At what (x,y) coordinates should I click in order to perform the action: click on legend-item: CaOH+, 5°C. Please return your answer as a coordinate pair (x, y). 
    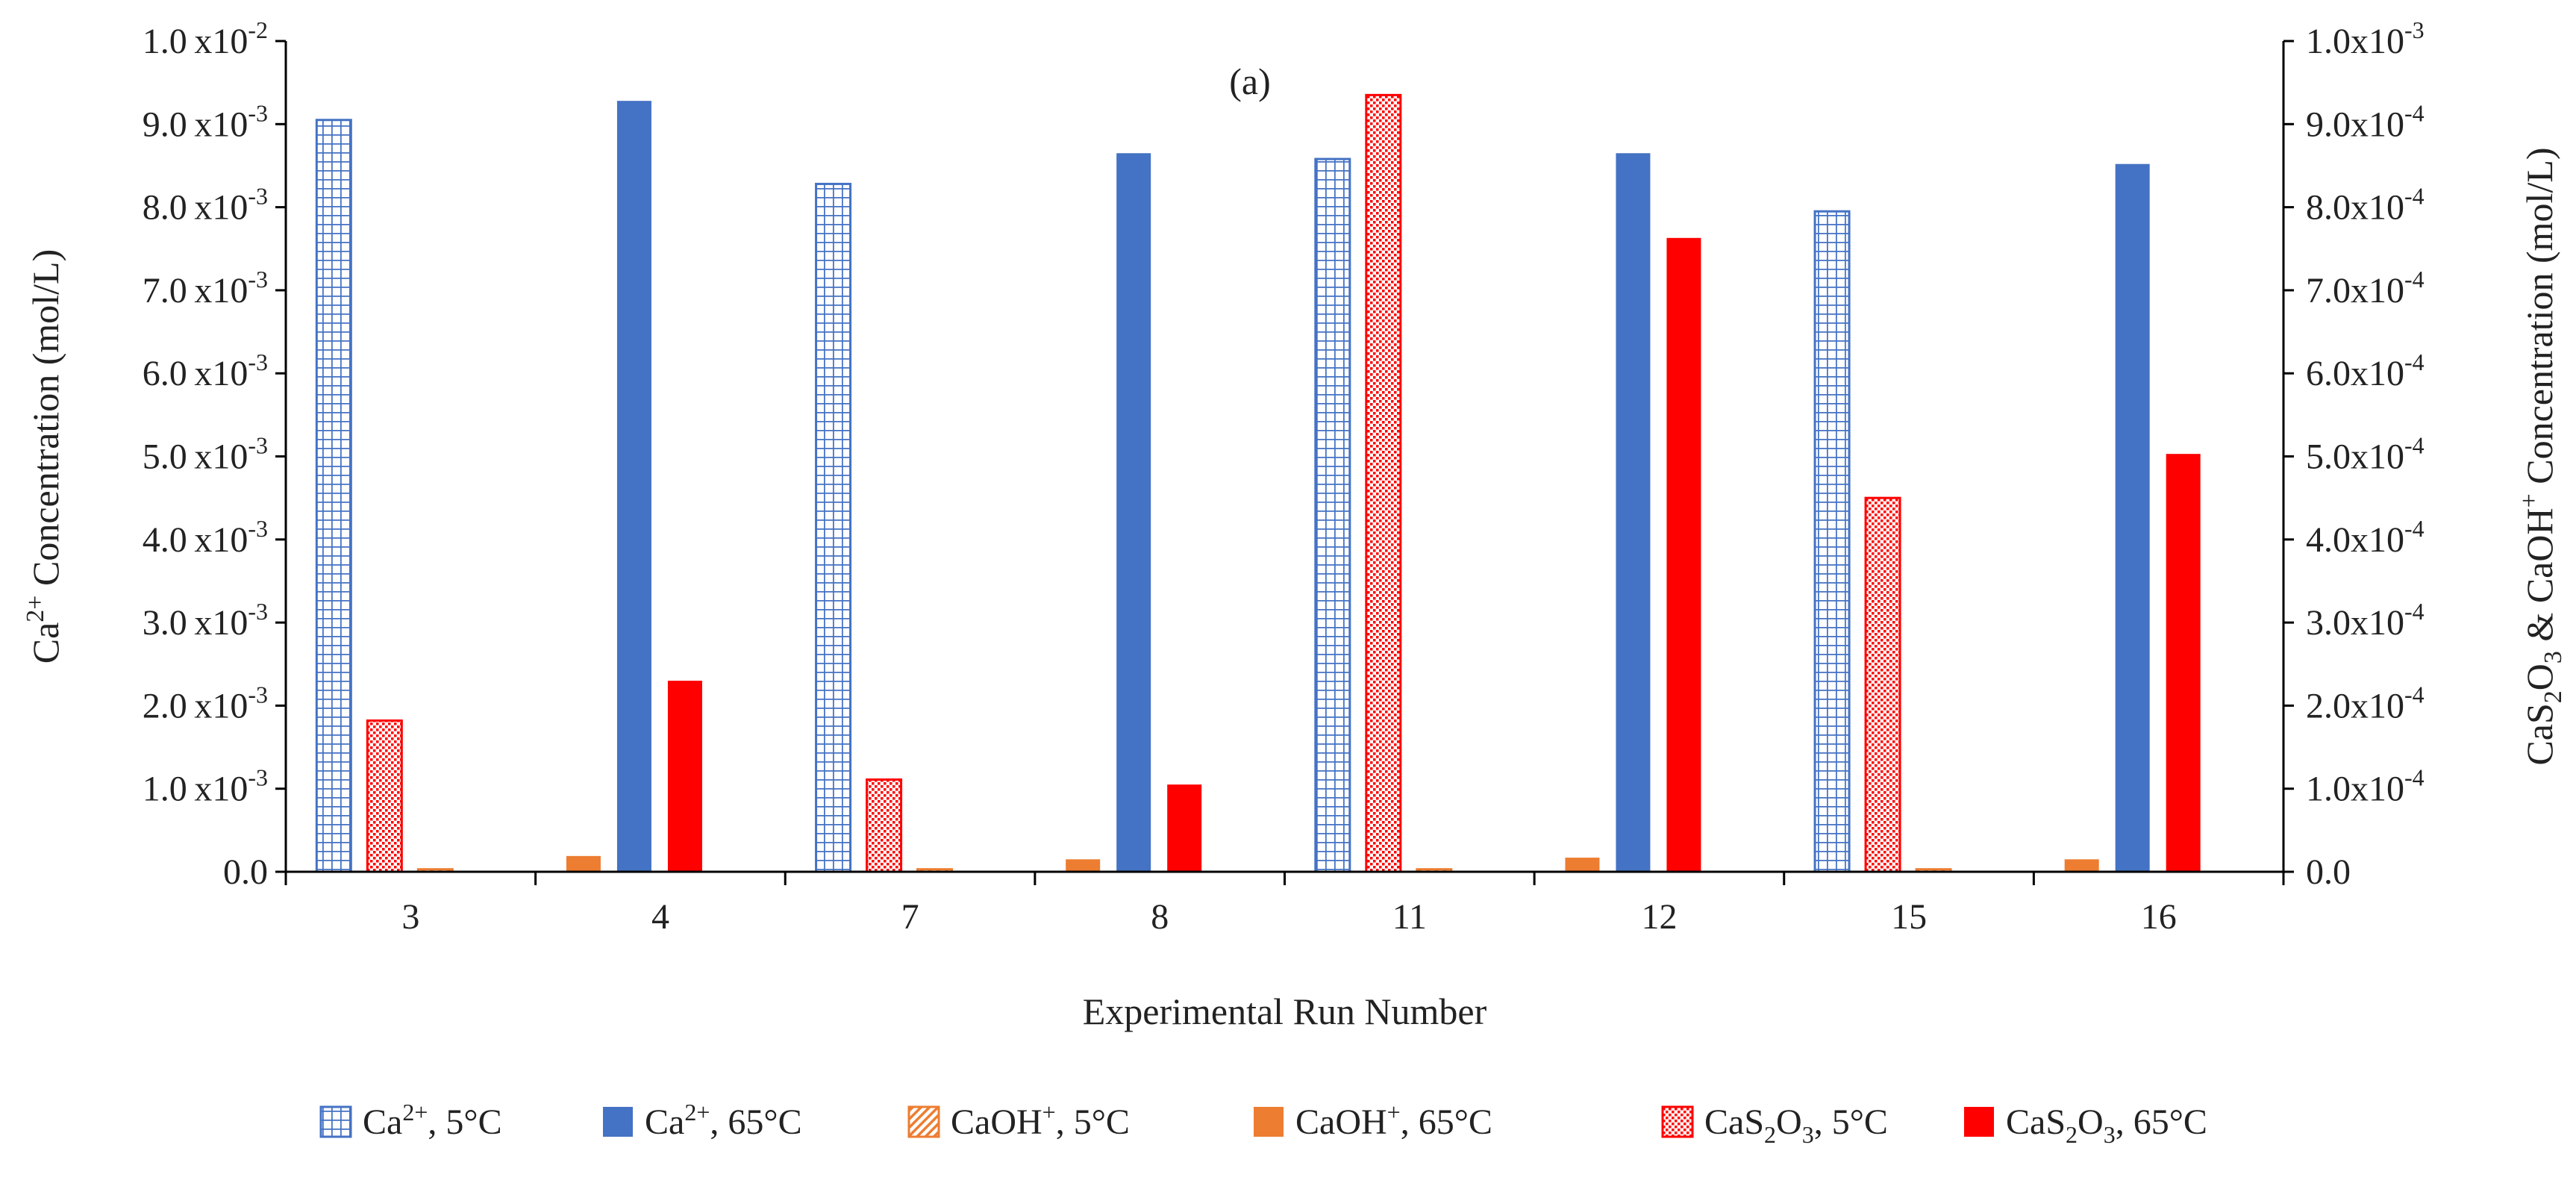
    Looking at the image, I should click on (1018, 1120).